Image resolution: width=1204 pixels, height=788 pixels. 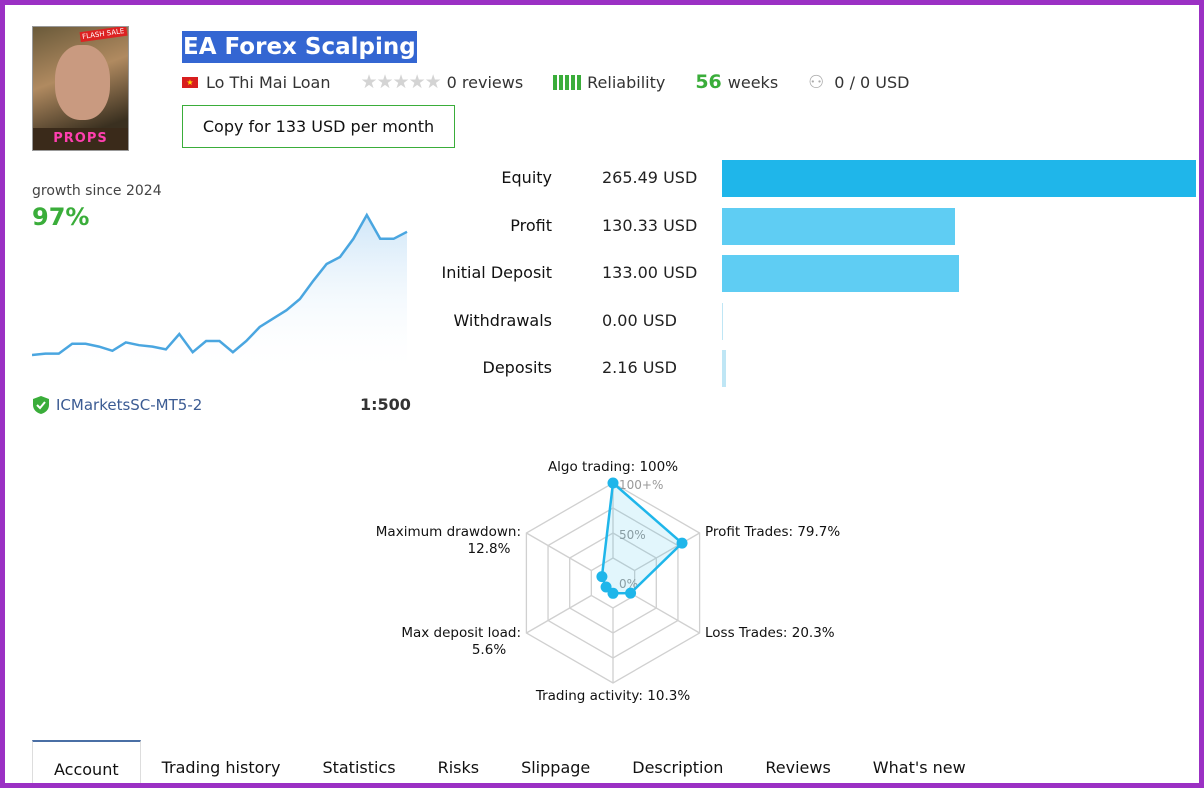 What do you see at coordinates (650, 272) in the screenshot?
I see `stat-value: 133.00 USD` at bounding box center [650, 272].